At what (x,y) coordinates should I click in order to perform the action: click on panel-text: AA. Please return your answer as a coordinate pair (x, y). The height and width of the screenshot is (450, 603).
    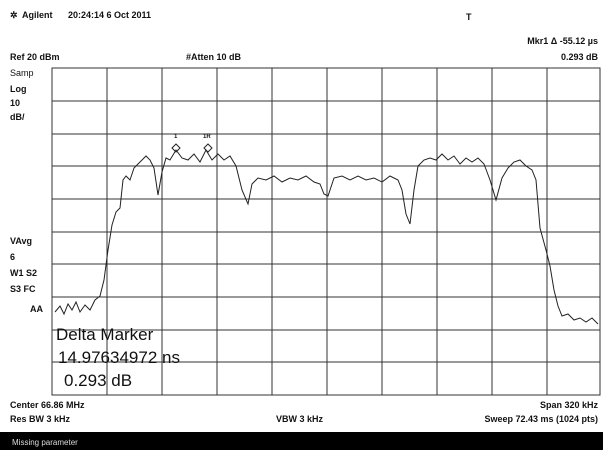
    Looking at the image, I should click on (36, 309).